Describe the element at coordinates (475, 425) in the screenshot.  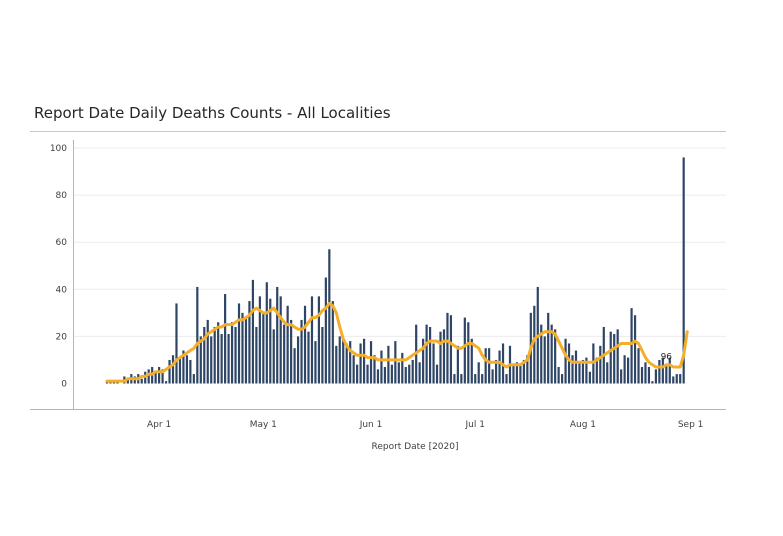
I see `x-tick-label: Jul 1` at that location.